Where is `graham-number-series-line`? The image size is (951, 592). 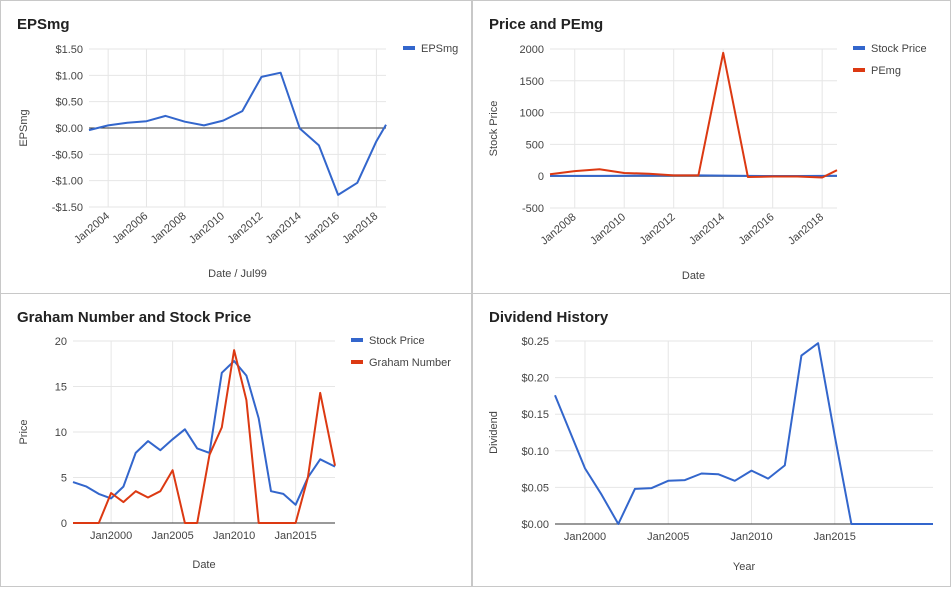 graham-number-series-line is located at coordinates (204, 436).